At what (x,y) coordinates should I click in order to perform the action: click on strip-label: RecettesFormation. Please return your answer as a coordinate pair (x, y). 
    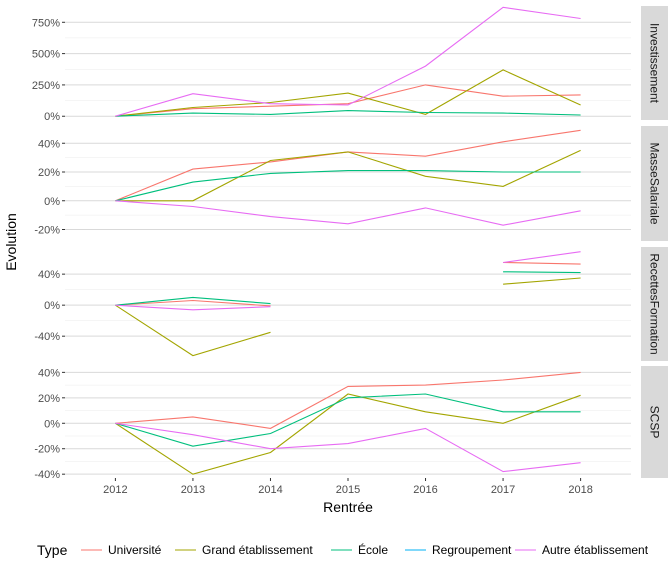
    Looking at the image, I should click on (655, 303).